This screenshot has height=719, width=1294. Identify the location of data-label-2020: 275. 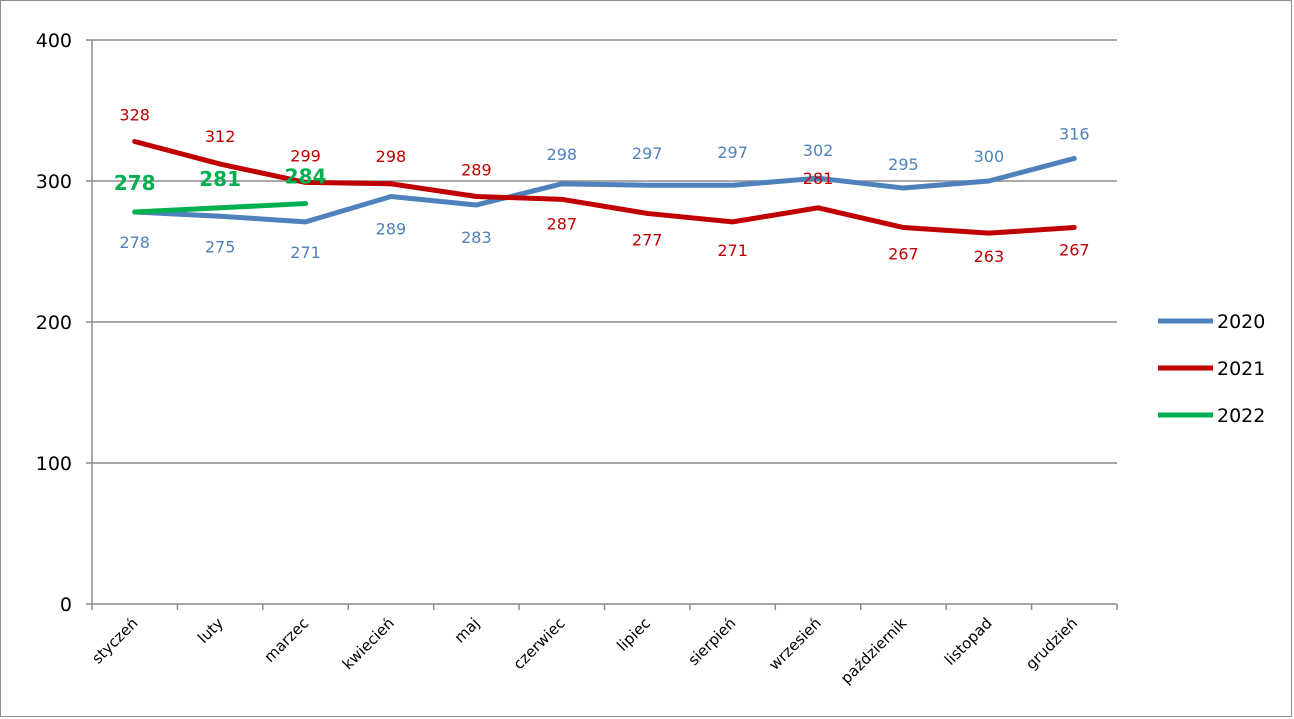
(220, 246).